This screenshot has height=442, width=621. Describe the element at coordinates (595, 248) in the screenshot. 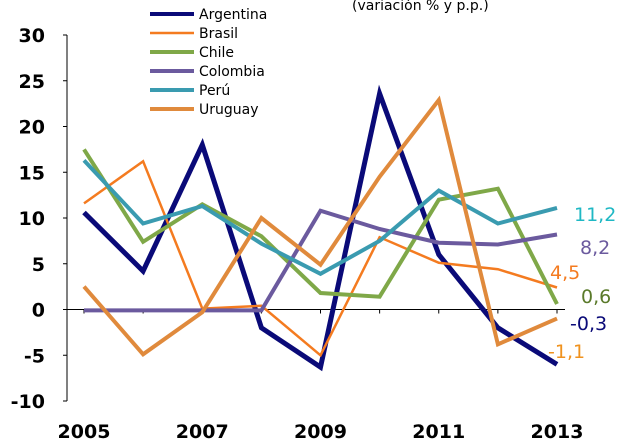

I see `end-label-colombia: 8,2` at that location.